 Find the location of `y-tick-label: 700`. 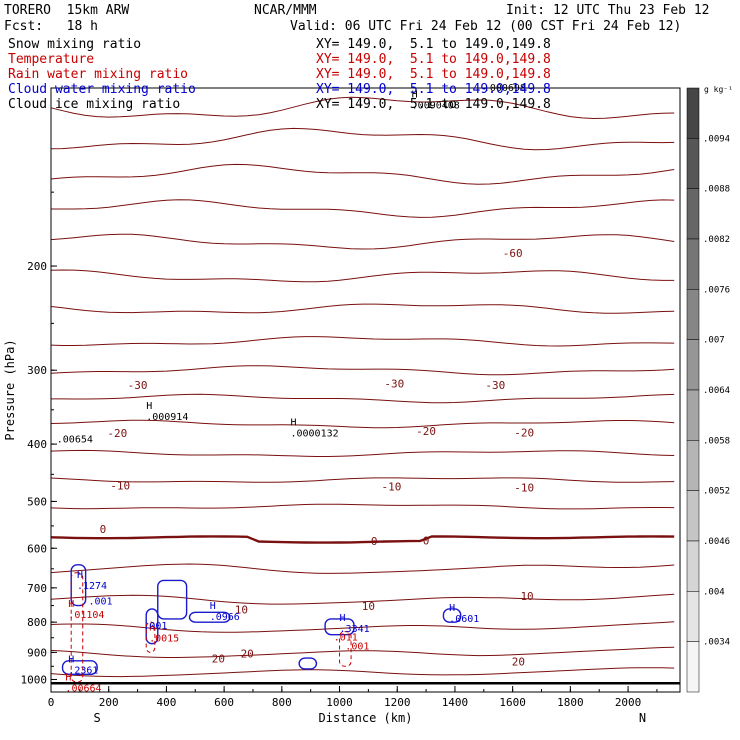

y-tick-label: 700 is located at coordinates (37, 588).